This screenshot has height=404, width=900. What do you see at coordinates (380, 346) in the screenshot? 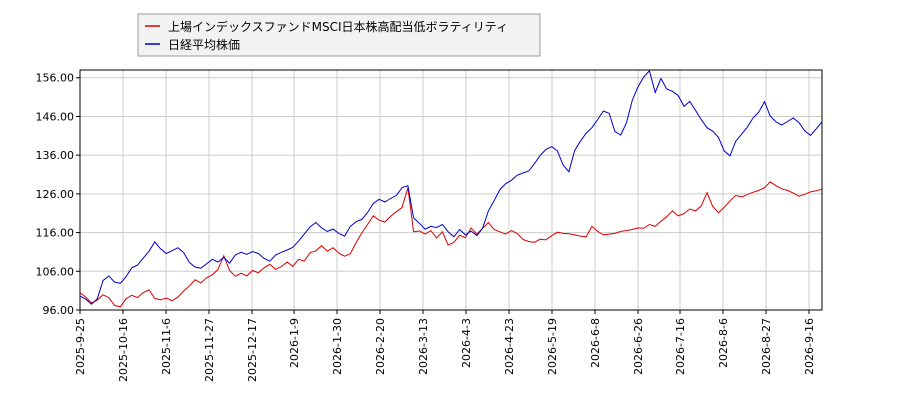
I see `x-tick-label: 2026-2-20` at bounding box center [380, 346].